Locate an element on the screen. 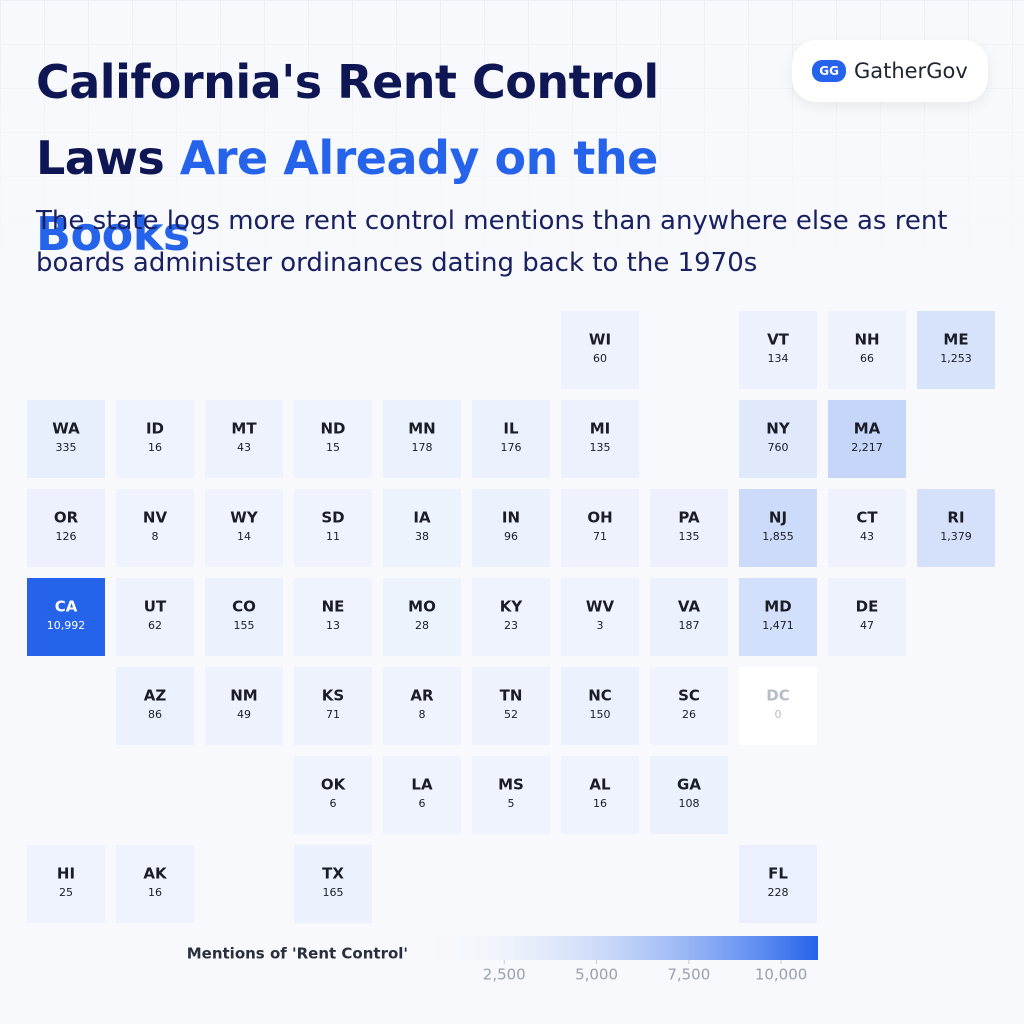 The width and height of the screenshot is (1024, 1024). tile-value: 14 is located at coordinates (244, 536).